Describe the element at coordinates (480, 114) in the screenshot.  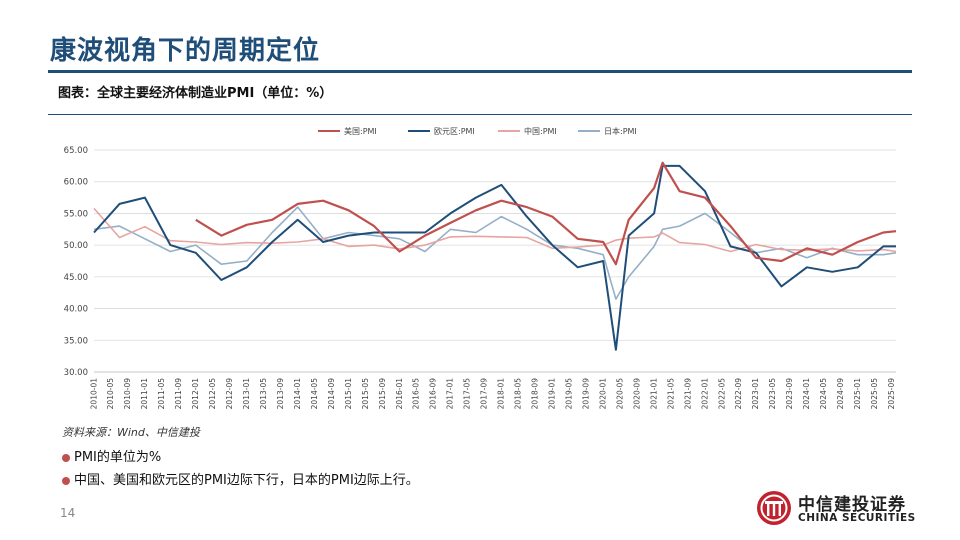
I see `caption-divider` at that location.